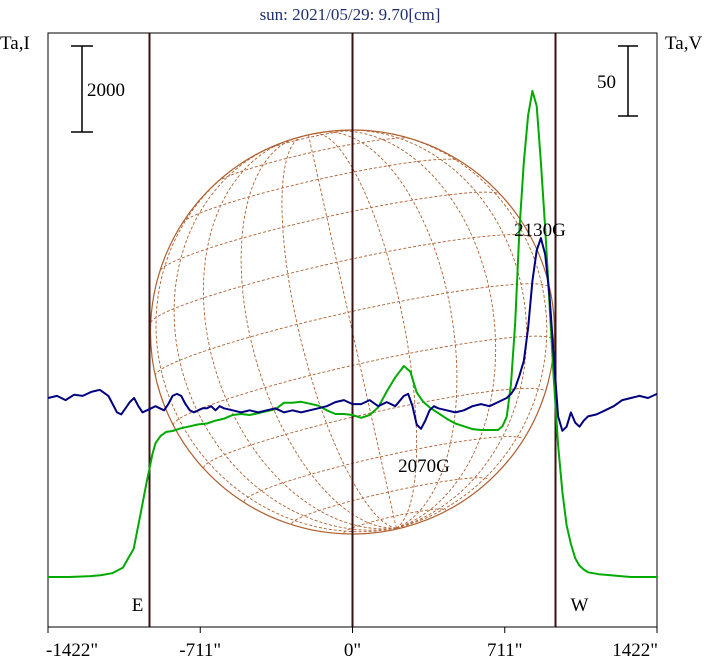 The width and height of the screenshot is (708, 662). What do you see at coordinates (606, 82) in the screenshot?
I see `right-scale-bar-label: 50` at bounding box center [606, 82].